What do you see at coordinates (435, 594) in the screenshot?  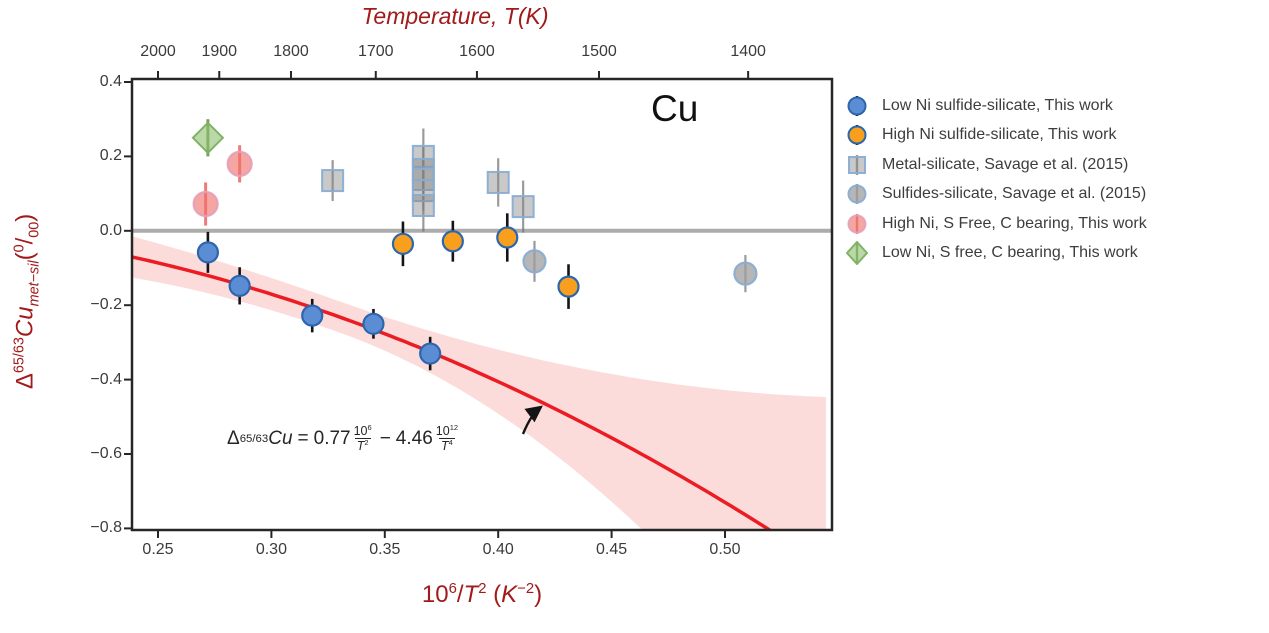 I see `x-axis-title-base: 10` at bounding box center [435, 594].